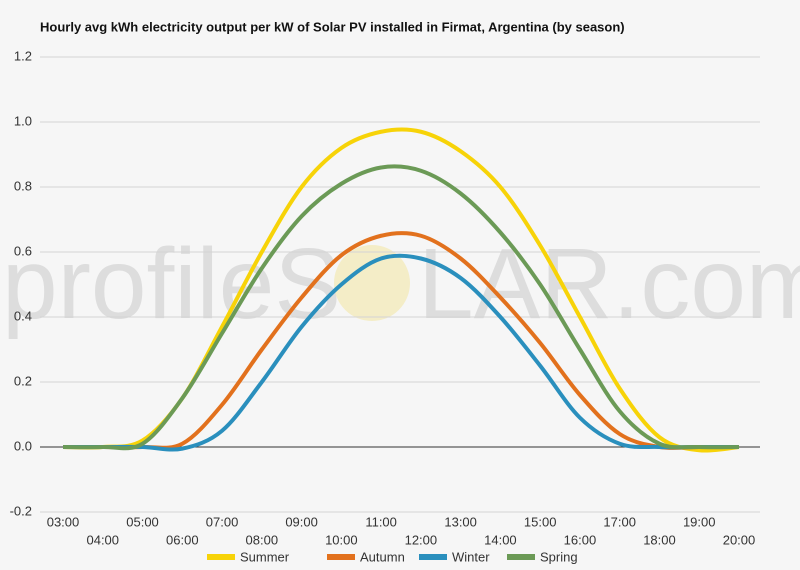 The height and width of the screenshot is (570, 800). Describe the element at coordinates (171, 284) in the screenshot. I see `watermark: profileS` at that location.